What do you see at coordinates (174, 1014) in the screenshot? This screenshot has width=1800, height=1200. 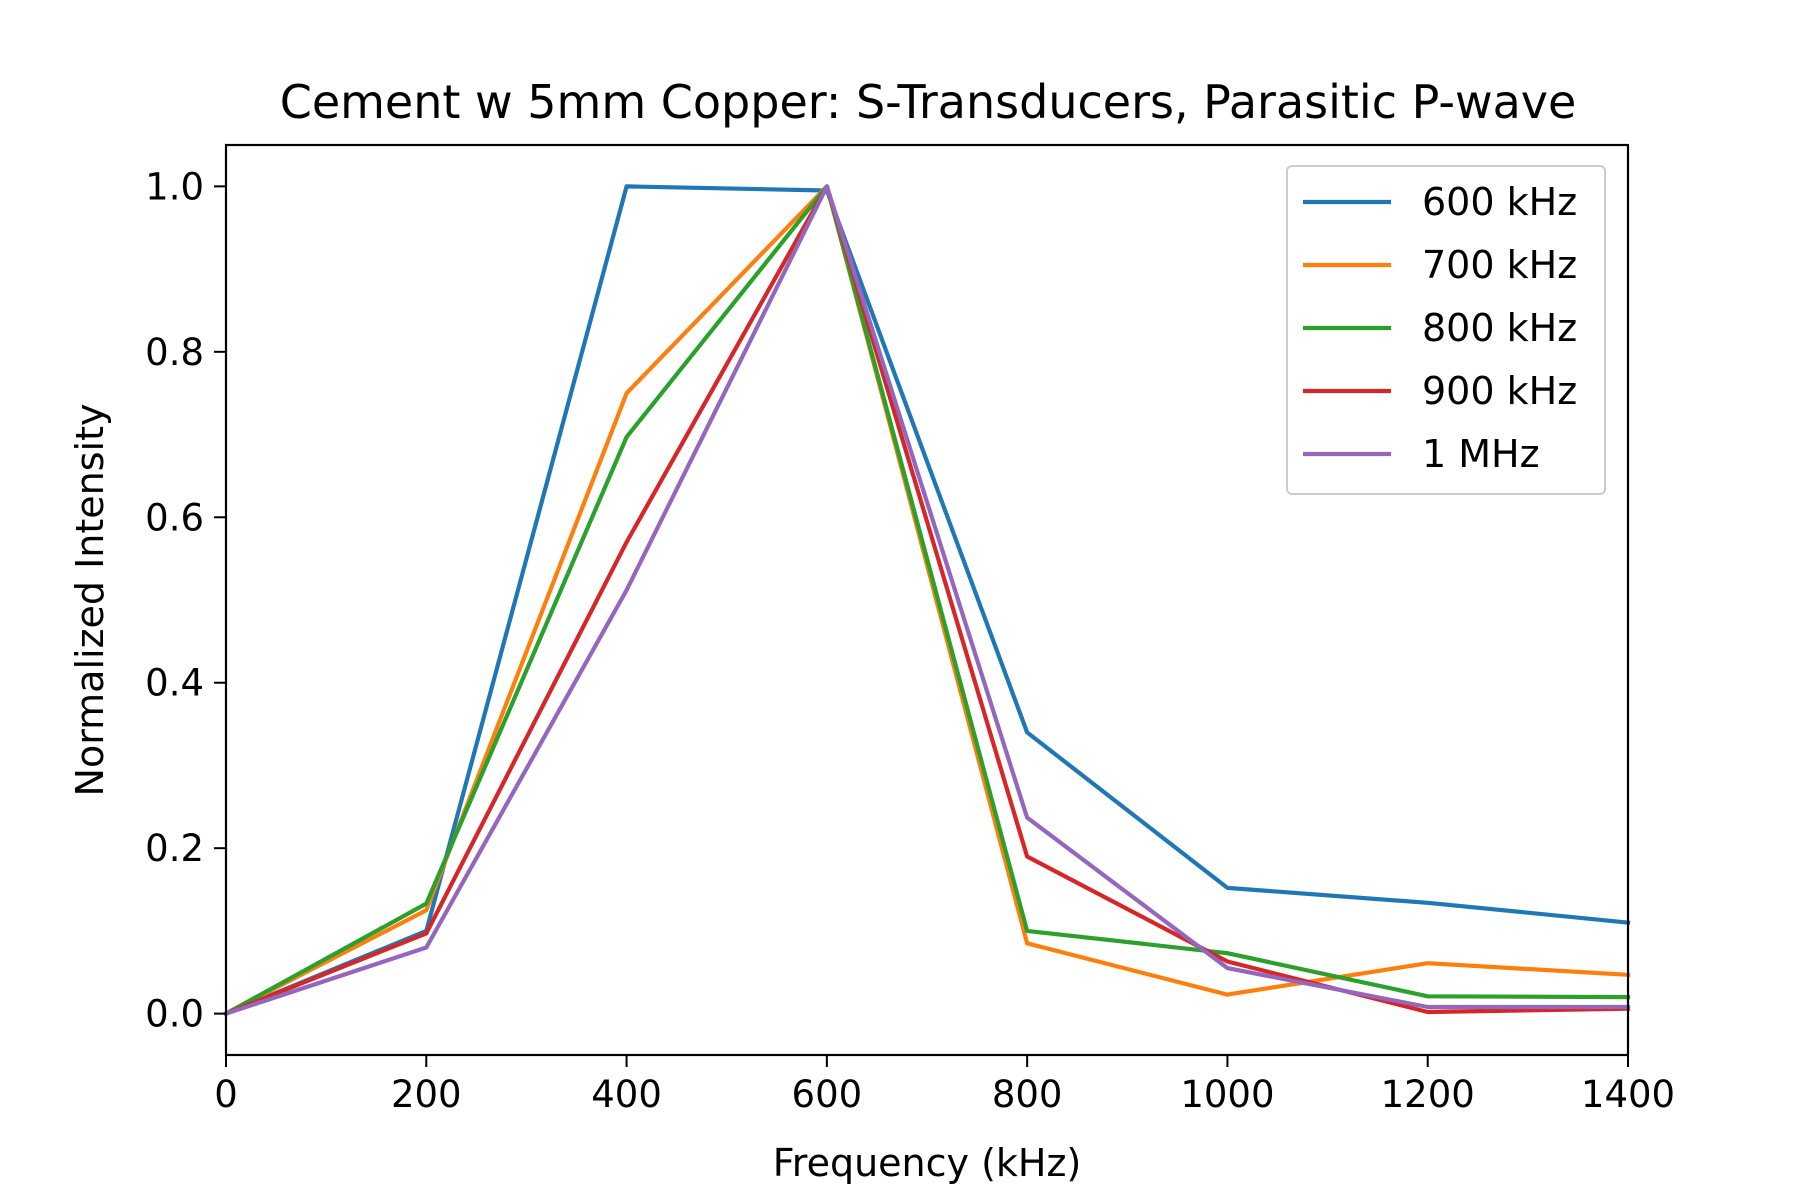 I see `y-tick-label: 0.0` at bounding box center [174, 1014].